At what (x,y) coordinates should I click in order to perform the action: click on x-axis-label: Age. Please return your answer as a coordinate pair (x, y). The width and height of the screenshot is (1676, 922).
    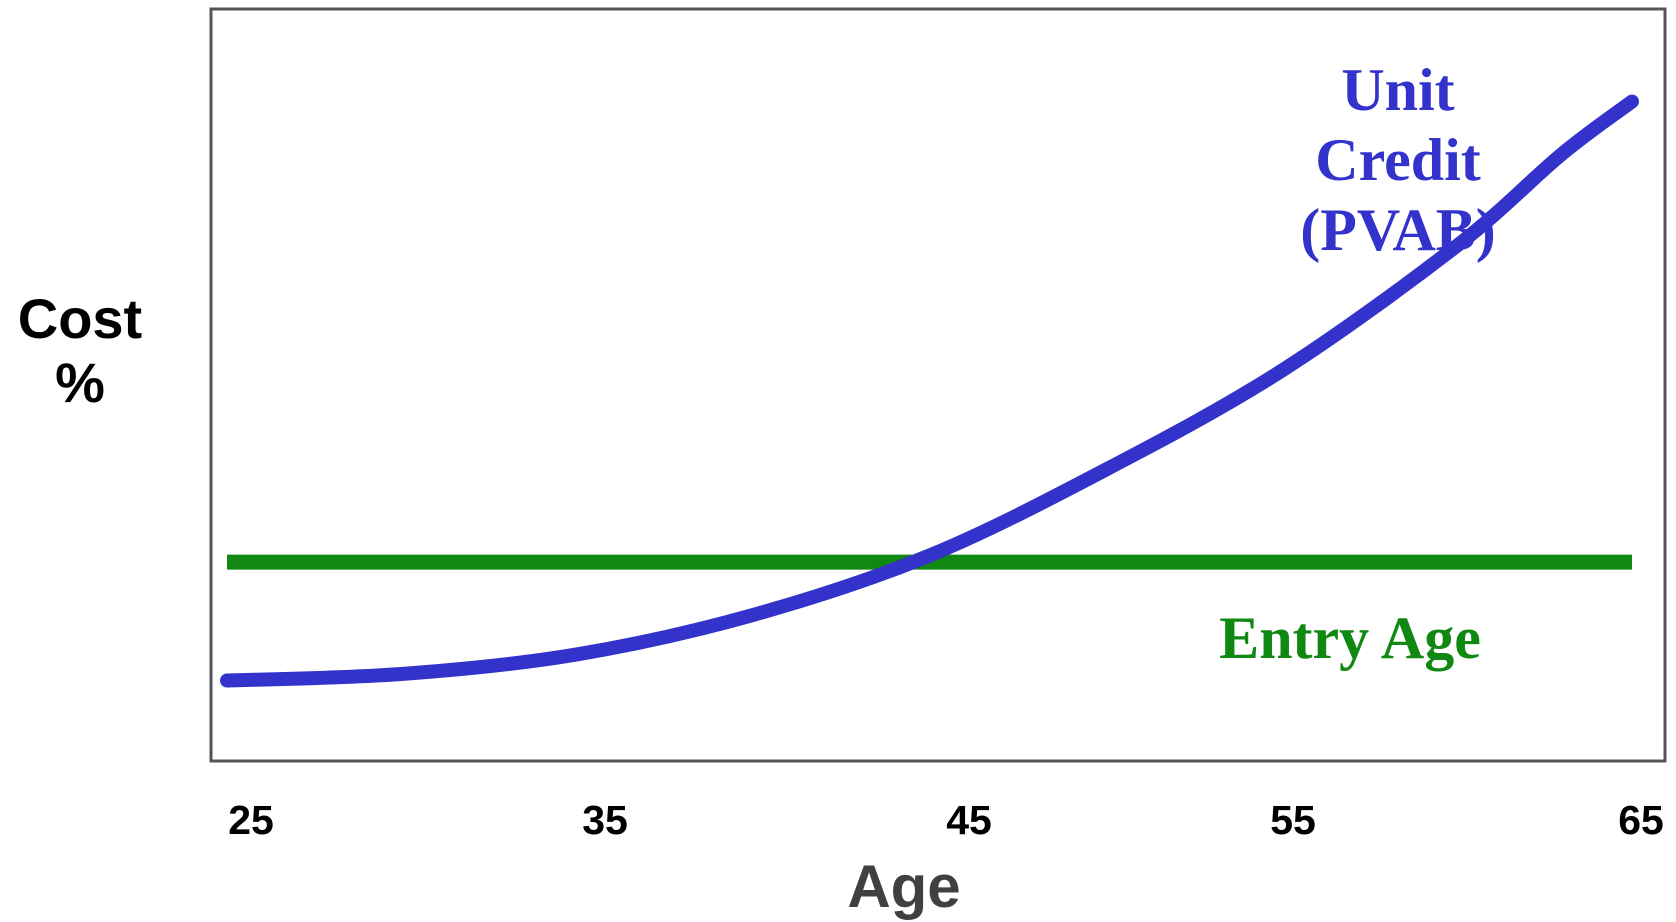
    Looking at the image, I should click on (903, 886).